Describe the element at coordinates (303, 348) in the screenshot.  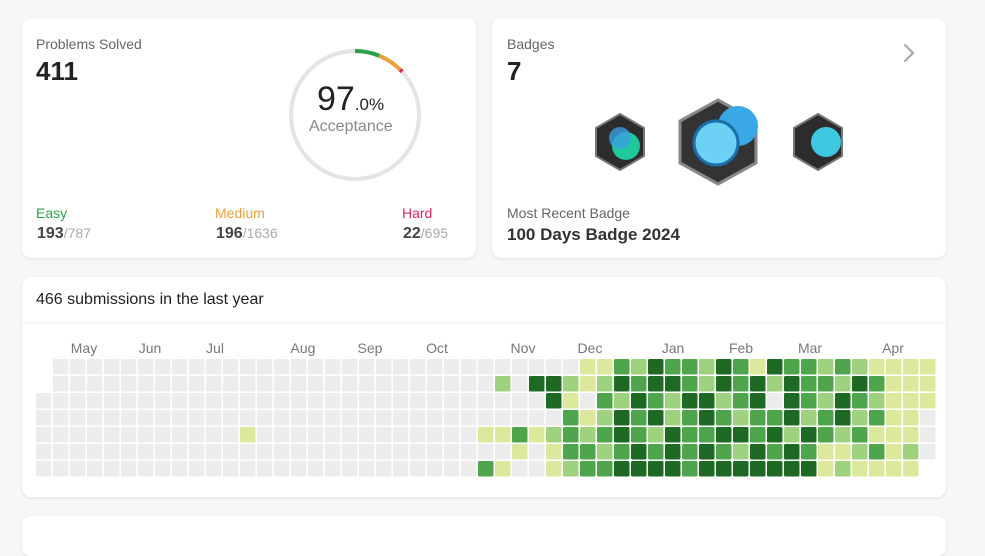
I see `month-label: Aug` at that location.